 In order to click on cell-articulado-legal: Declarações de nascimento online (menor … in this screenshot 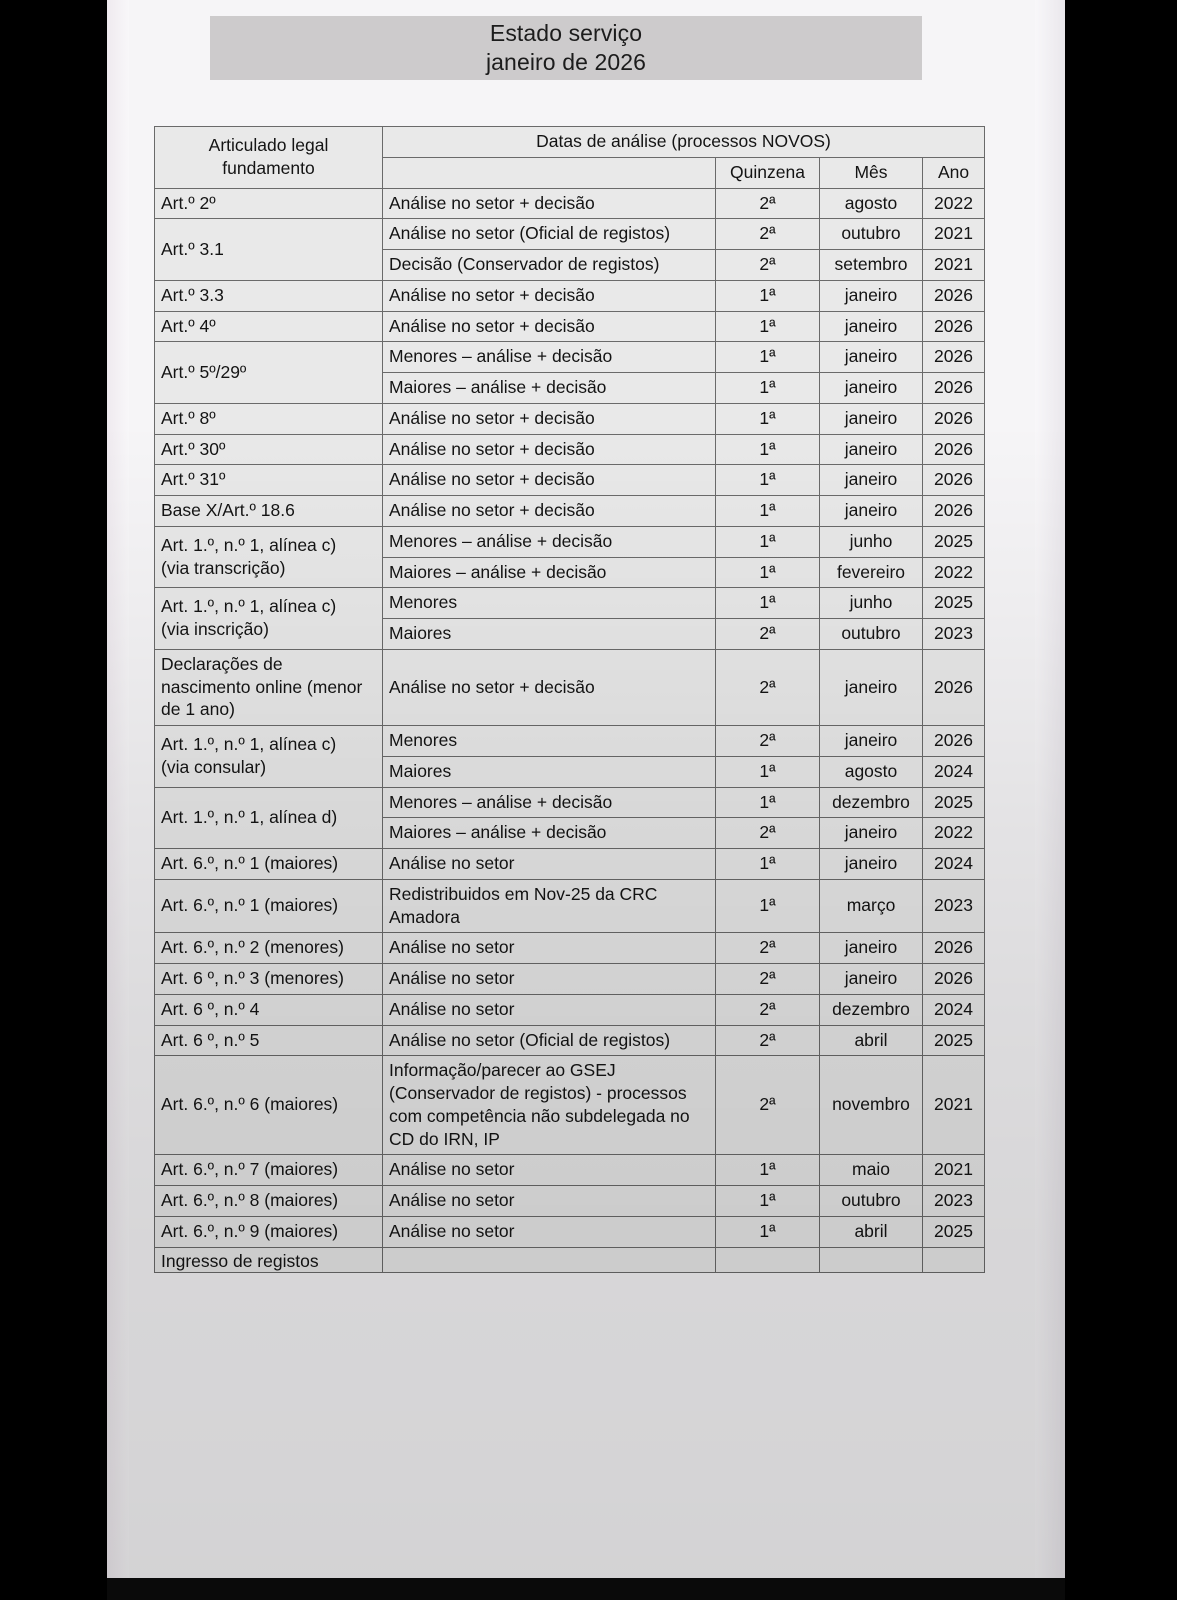, I will do `click(268, 687)`.